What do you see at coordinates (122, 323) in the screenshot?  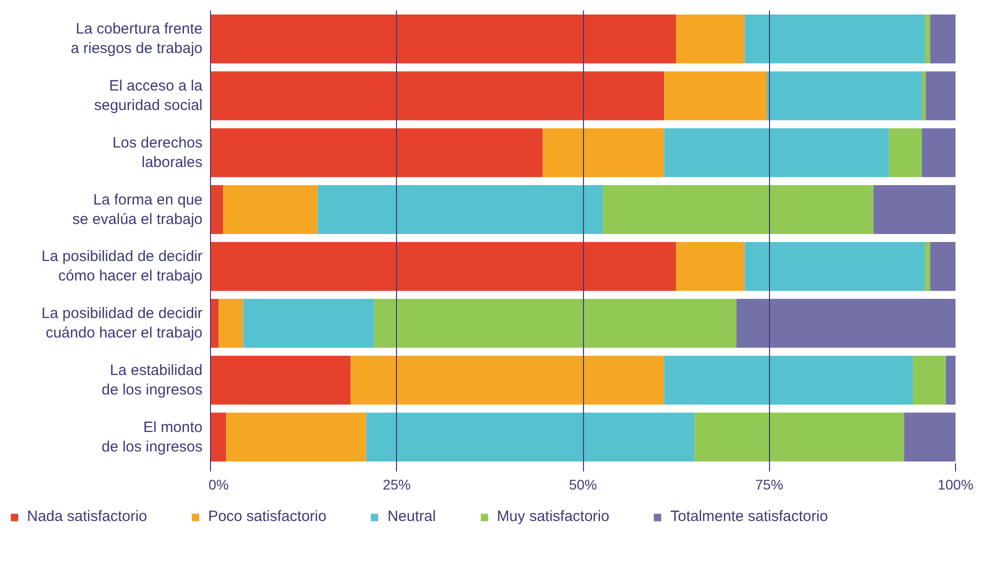 I see `y-tick-label: La posibilidad de decidir cuándo hacer el trabajo` at bounding box center [122, 323].